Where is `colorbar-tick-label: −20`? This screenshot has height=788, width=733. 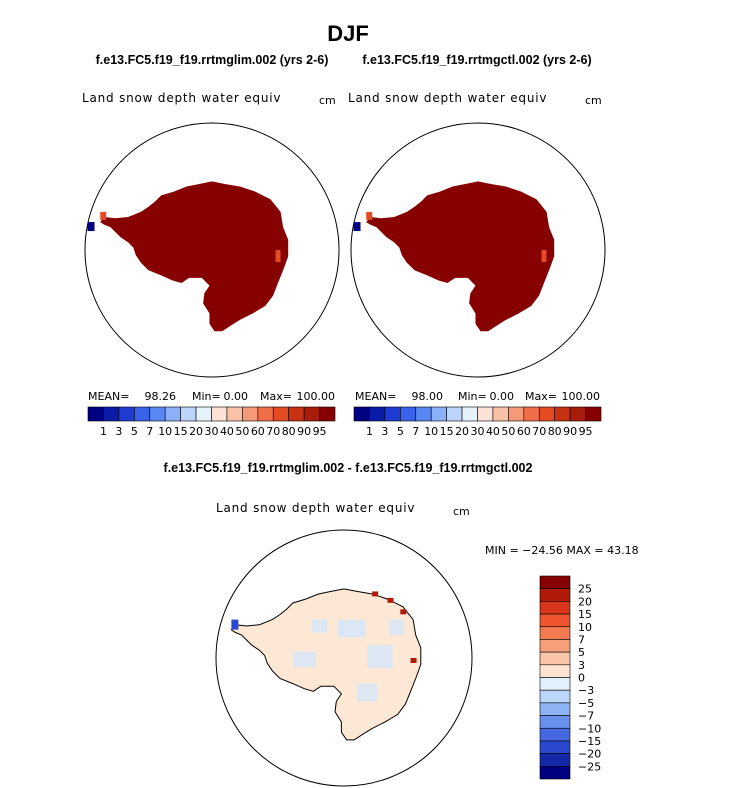
colorbar-tick-label: −20 is located at coordinates (589, 754).